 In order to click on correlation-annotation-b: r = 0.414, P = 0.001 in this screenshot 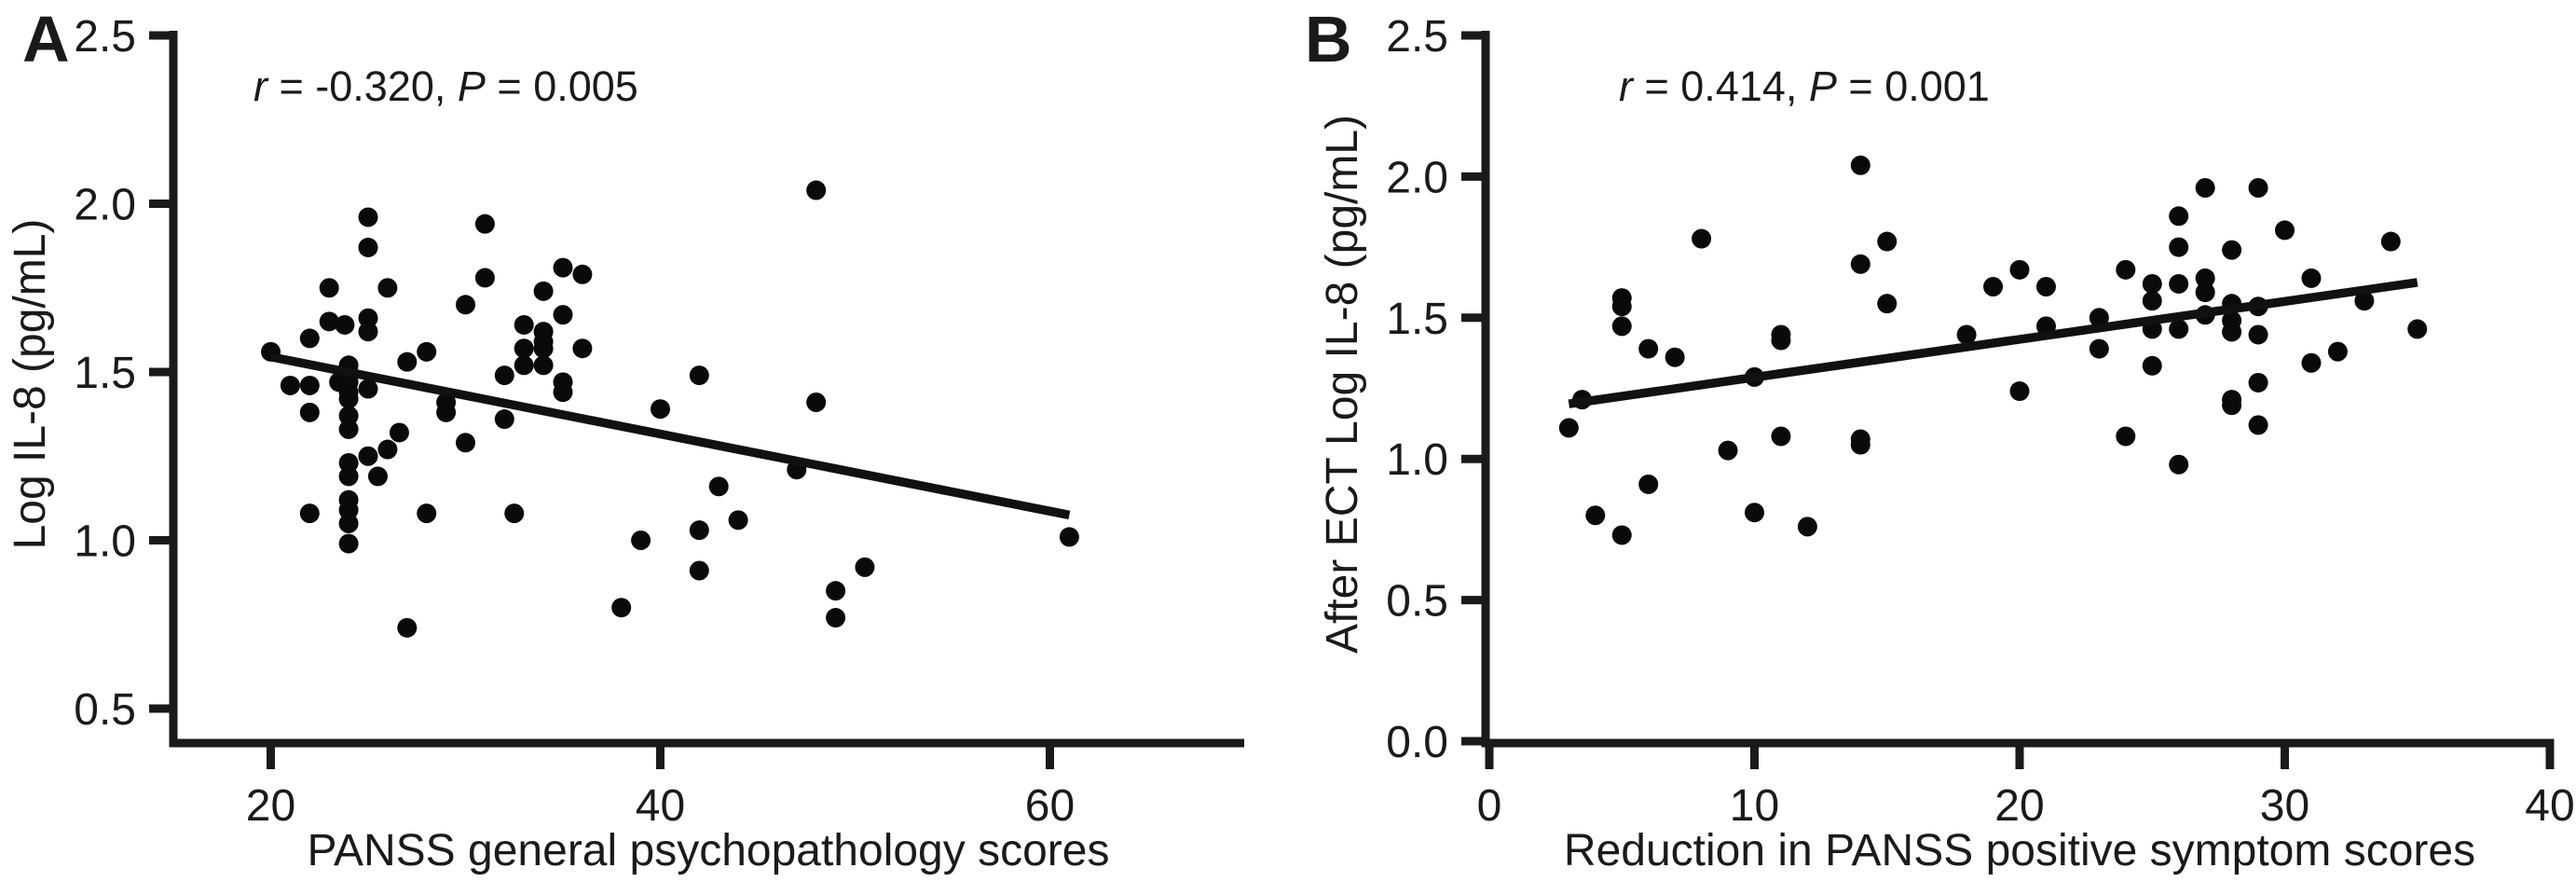, I will do `click(1804, 86)`.